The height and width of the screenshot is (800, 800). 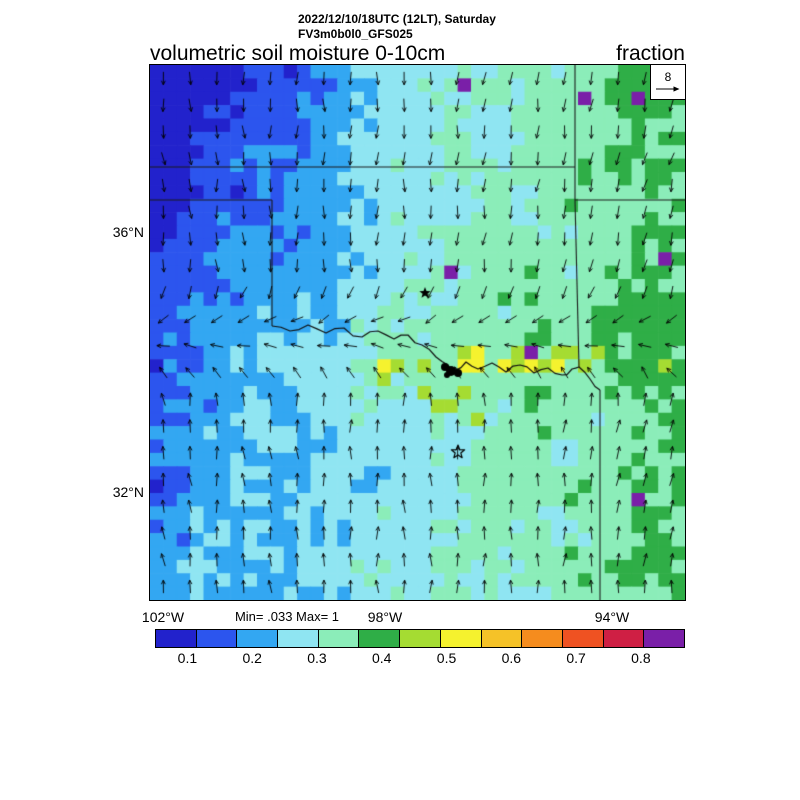 What do you see at coordinates (128, 232) in the screenshot?
I see `lat-label-36n: 36°N` at bounding box center [128, 232].